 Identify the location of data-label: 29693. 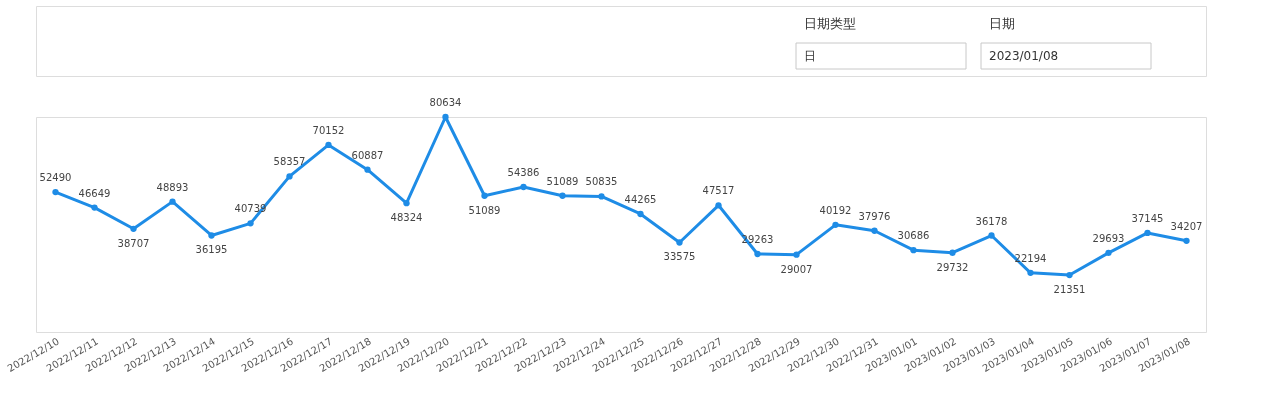
(1108, 238).